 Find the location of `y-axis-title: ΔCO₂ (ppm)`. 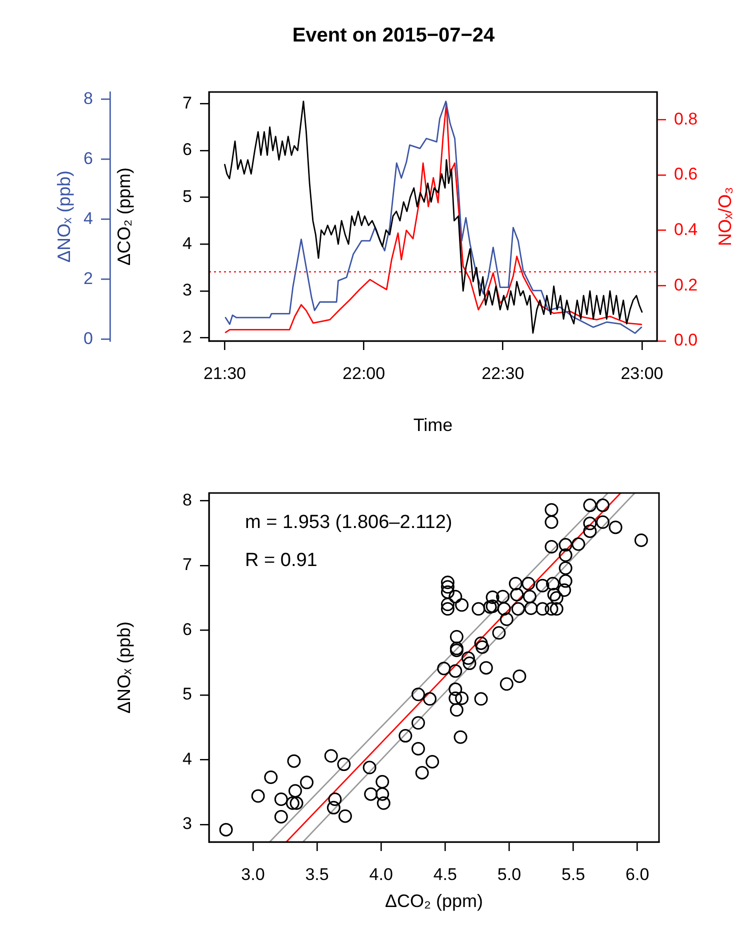

y-axis-title: ΔCO₂ (ppm) is located at coordinates (124, 216).